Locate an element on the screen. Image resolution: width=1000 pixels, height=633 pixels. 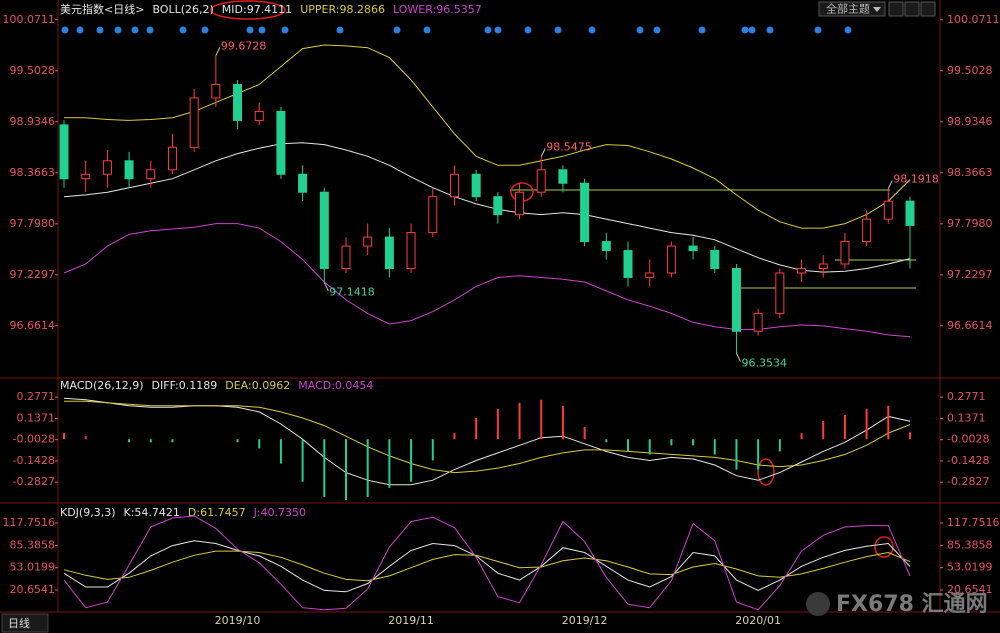
legend-label: MID:97.4111 is located at coordinates (257, 9).